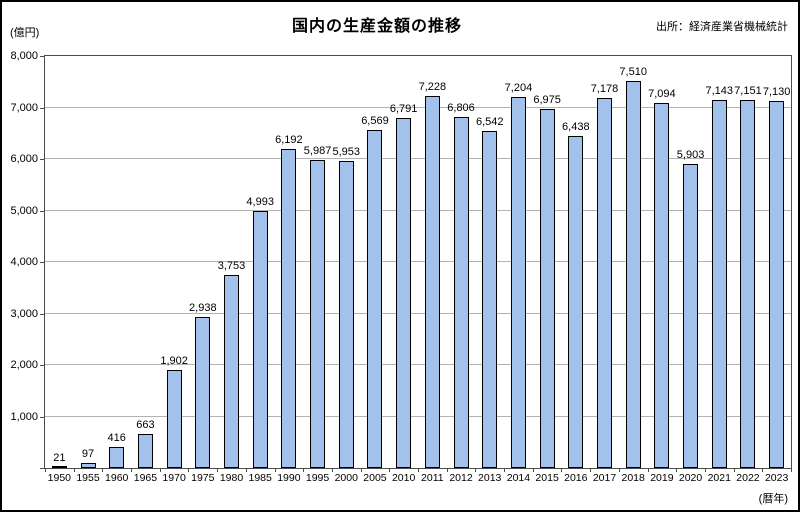  What do you see at coordinates (719, 91) in the screenshot?
I see `bar-value-label: 7,143` at bounding box center [719, 91].